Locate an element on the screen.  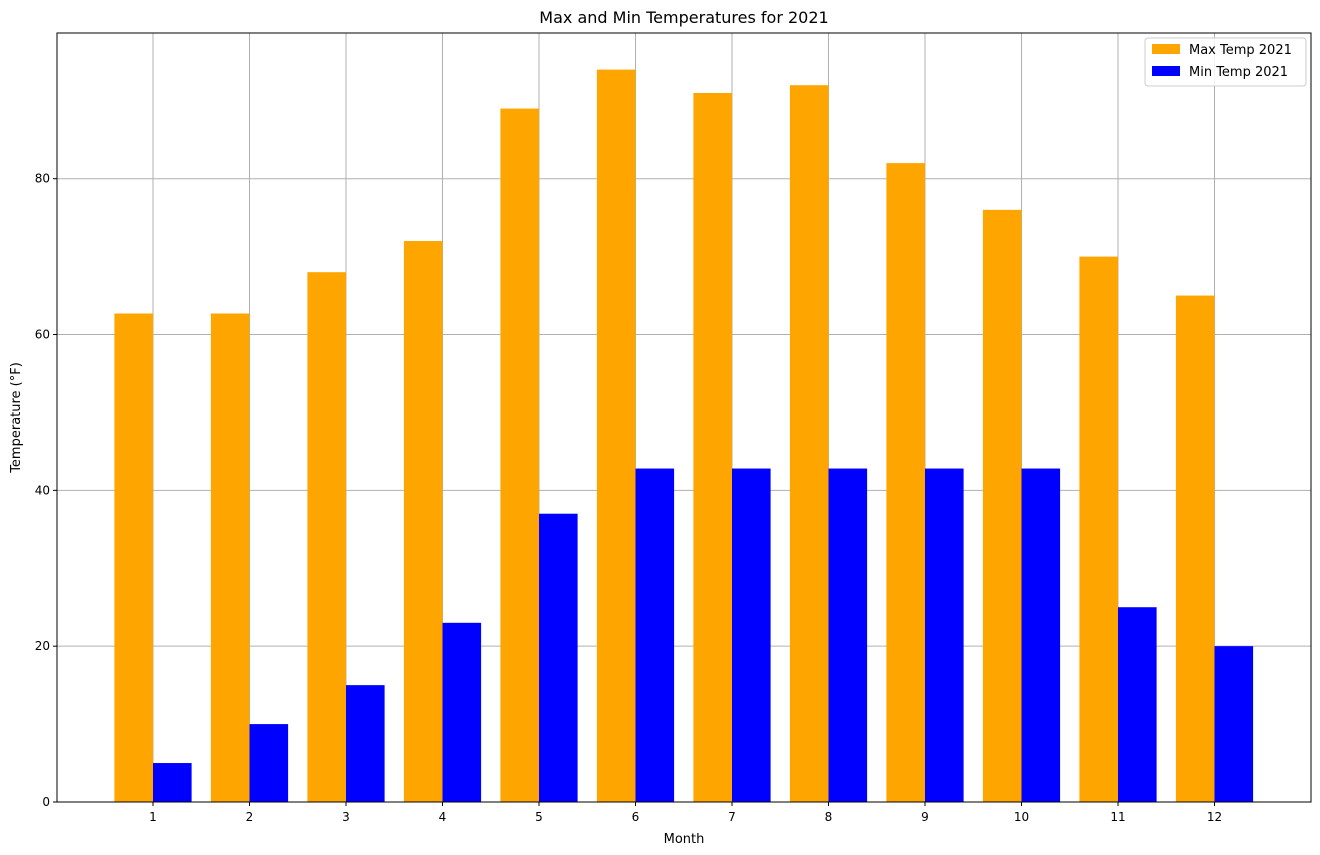
legend-swatch-max is located at coordinates (1166, 49).